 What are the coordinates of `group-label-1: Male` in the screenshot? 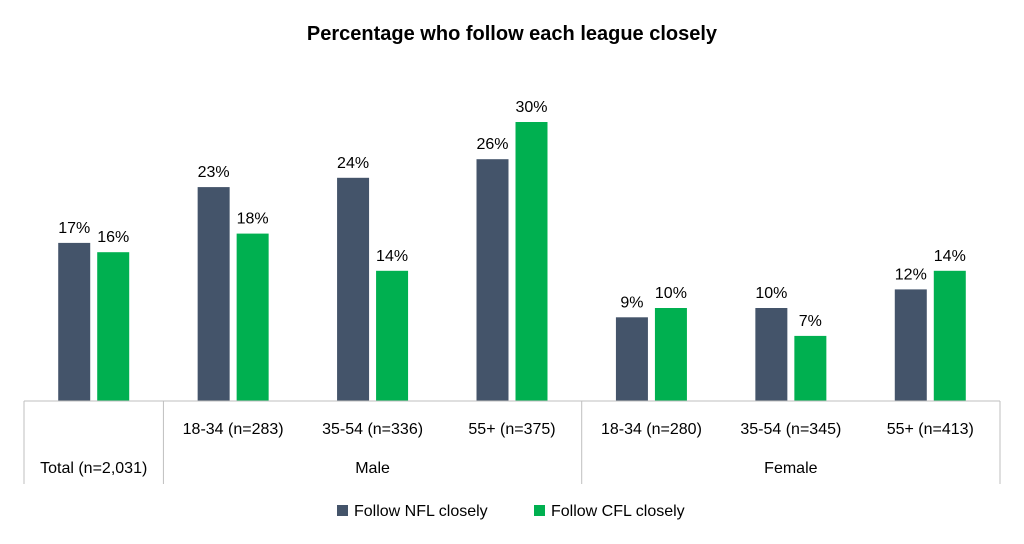 It's located at (372, 468).